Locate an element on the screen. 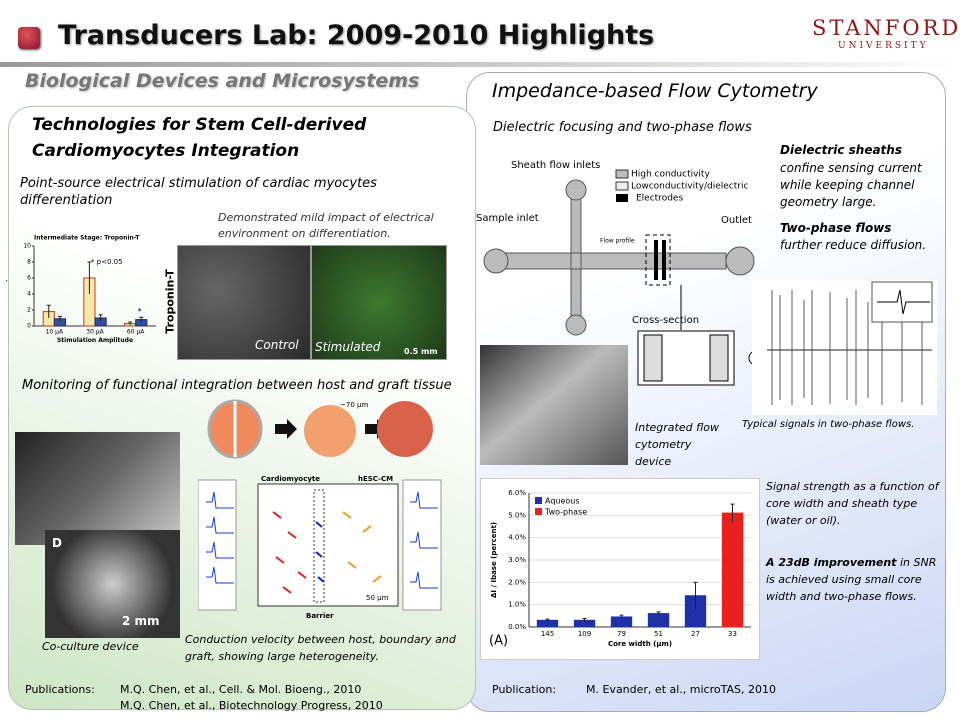 The height and width of the screenshot is (720, 960). publication: M. Evander, et al., microTAS, 2010 is located at coordinates (681, 689).